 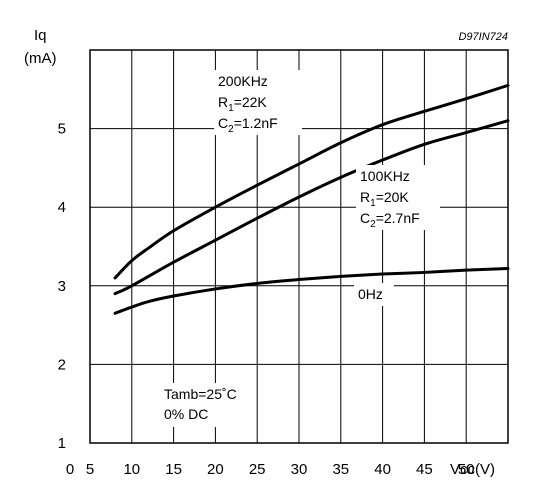 What do you see at coordinates (311, 291) in the screenshot?
I see `series-line-0hz` at bounding box center [311, 291].